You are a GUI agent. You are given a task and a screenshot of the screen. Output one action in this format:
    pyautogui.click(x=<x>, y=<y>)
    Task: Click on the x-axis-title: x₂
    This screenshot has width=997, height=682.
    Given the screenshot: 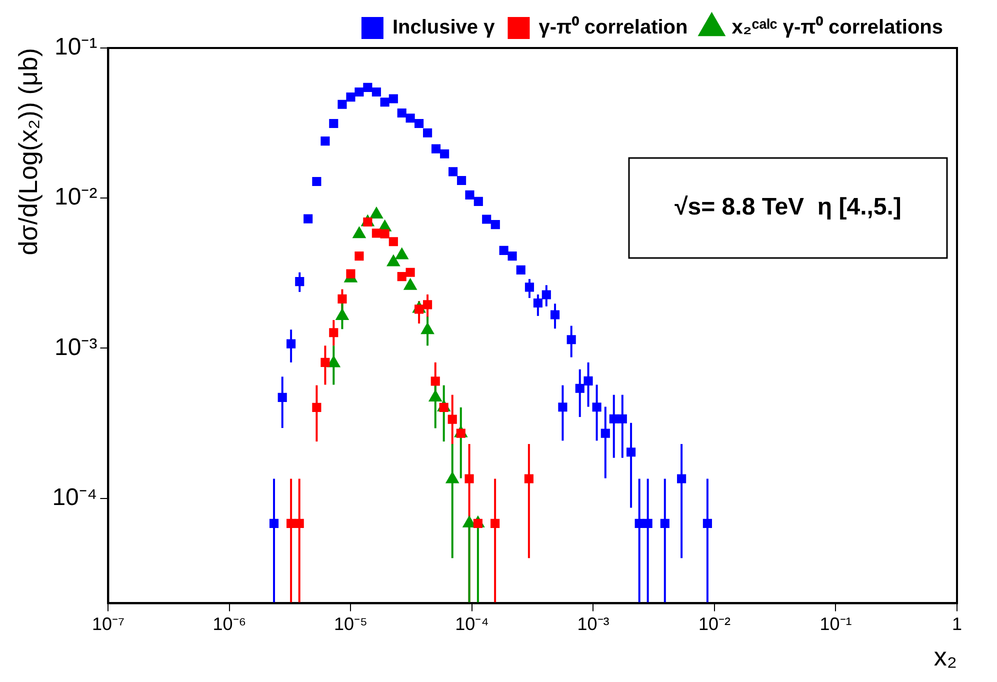 What is the action you would take?
    pyautogui.click(x=945, y=657)
    